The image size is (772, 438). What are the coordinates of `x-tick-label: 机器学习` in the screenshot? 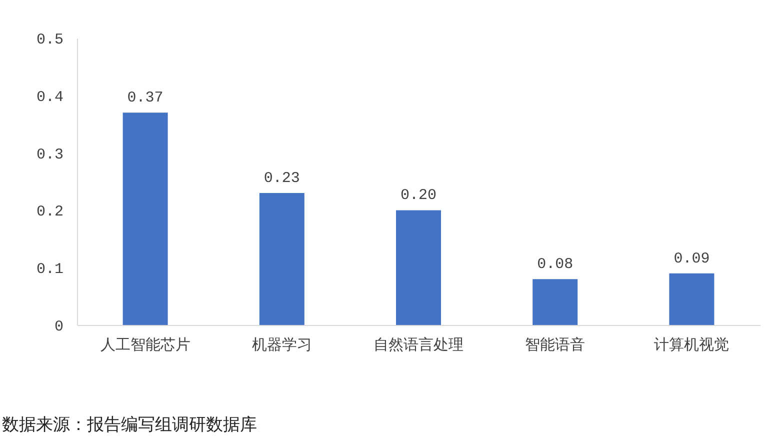 It's located at (282, 345).